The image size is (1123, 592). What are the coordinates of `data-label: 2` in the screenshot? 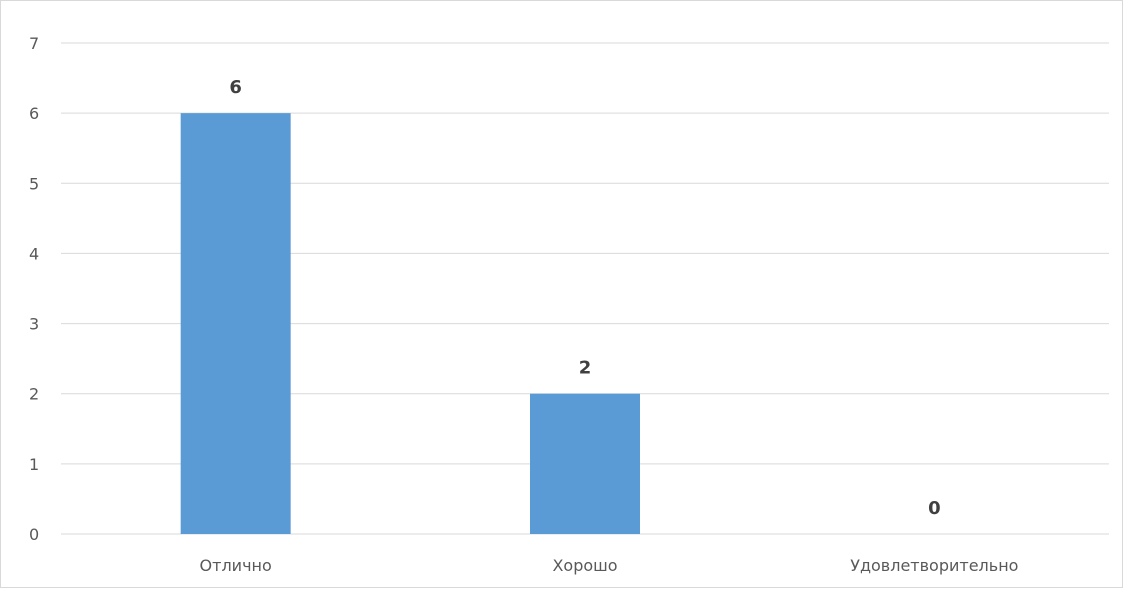 It's located at (585, 368).